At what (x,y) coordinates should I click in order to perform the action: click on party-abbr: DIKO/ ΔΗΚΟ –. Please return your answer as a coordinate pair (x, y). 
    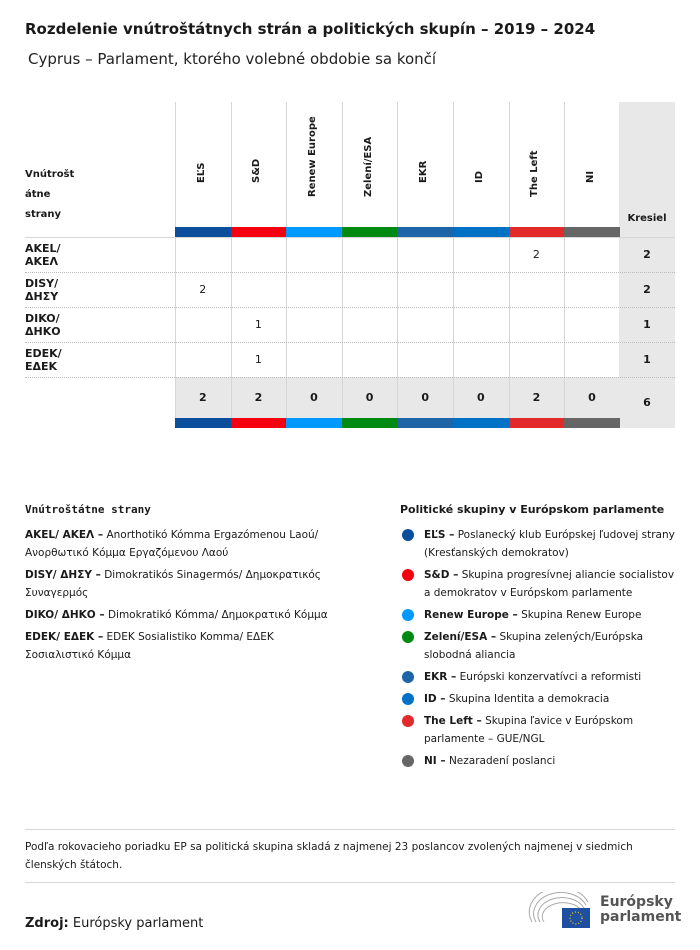
    Looking at the image, I should click on (65, 615).